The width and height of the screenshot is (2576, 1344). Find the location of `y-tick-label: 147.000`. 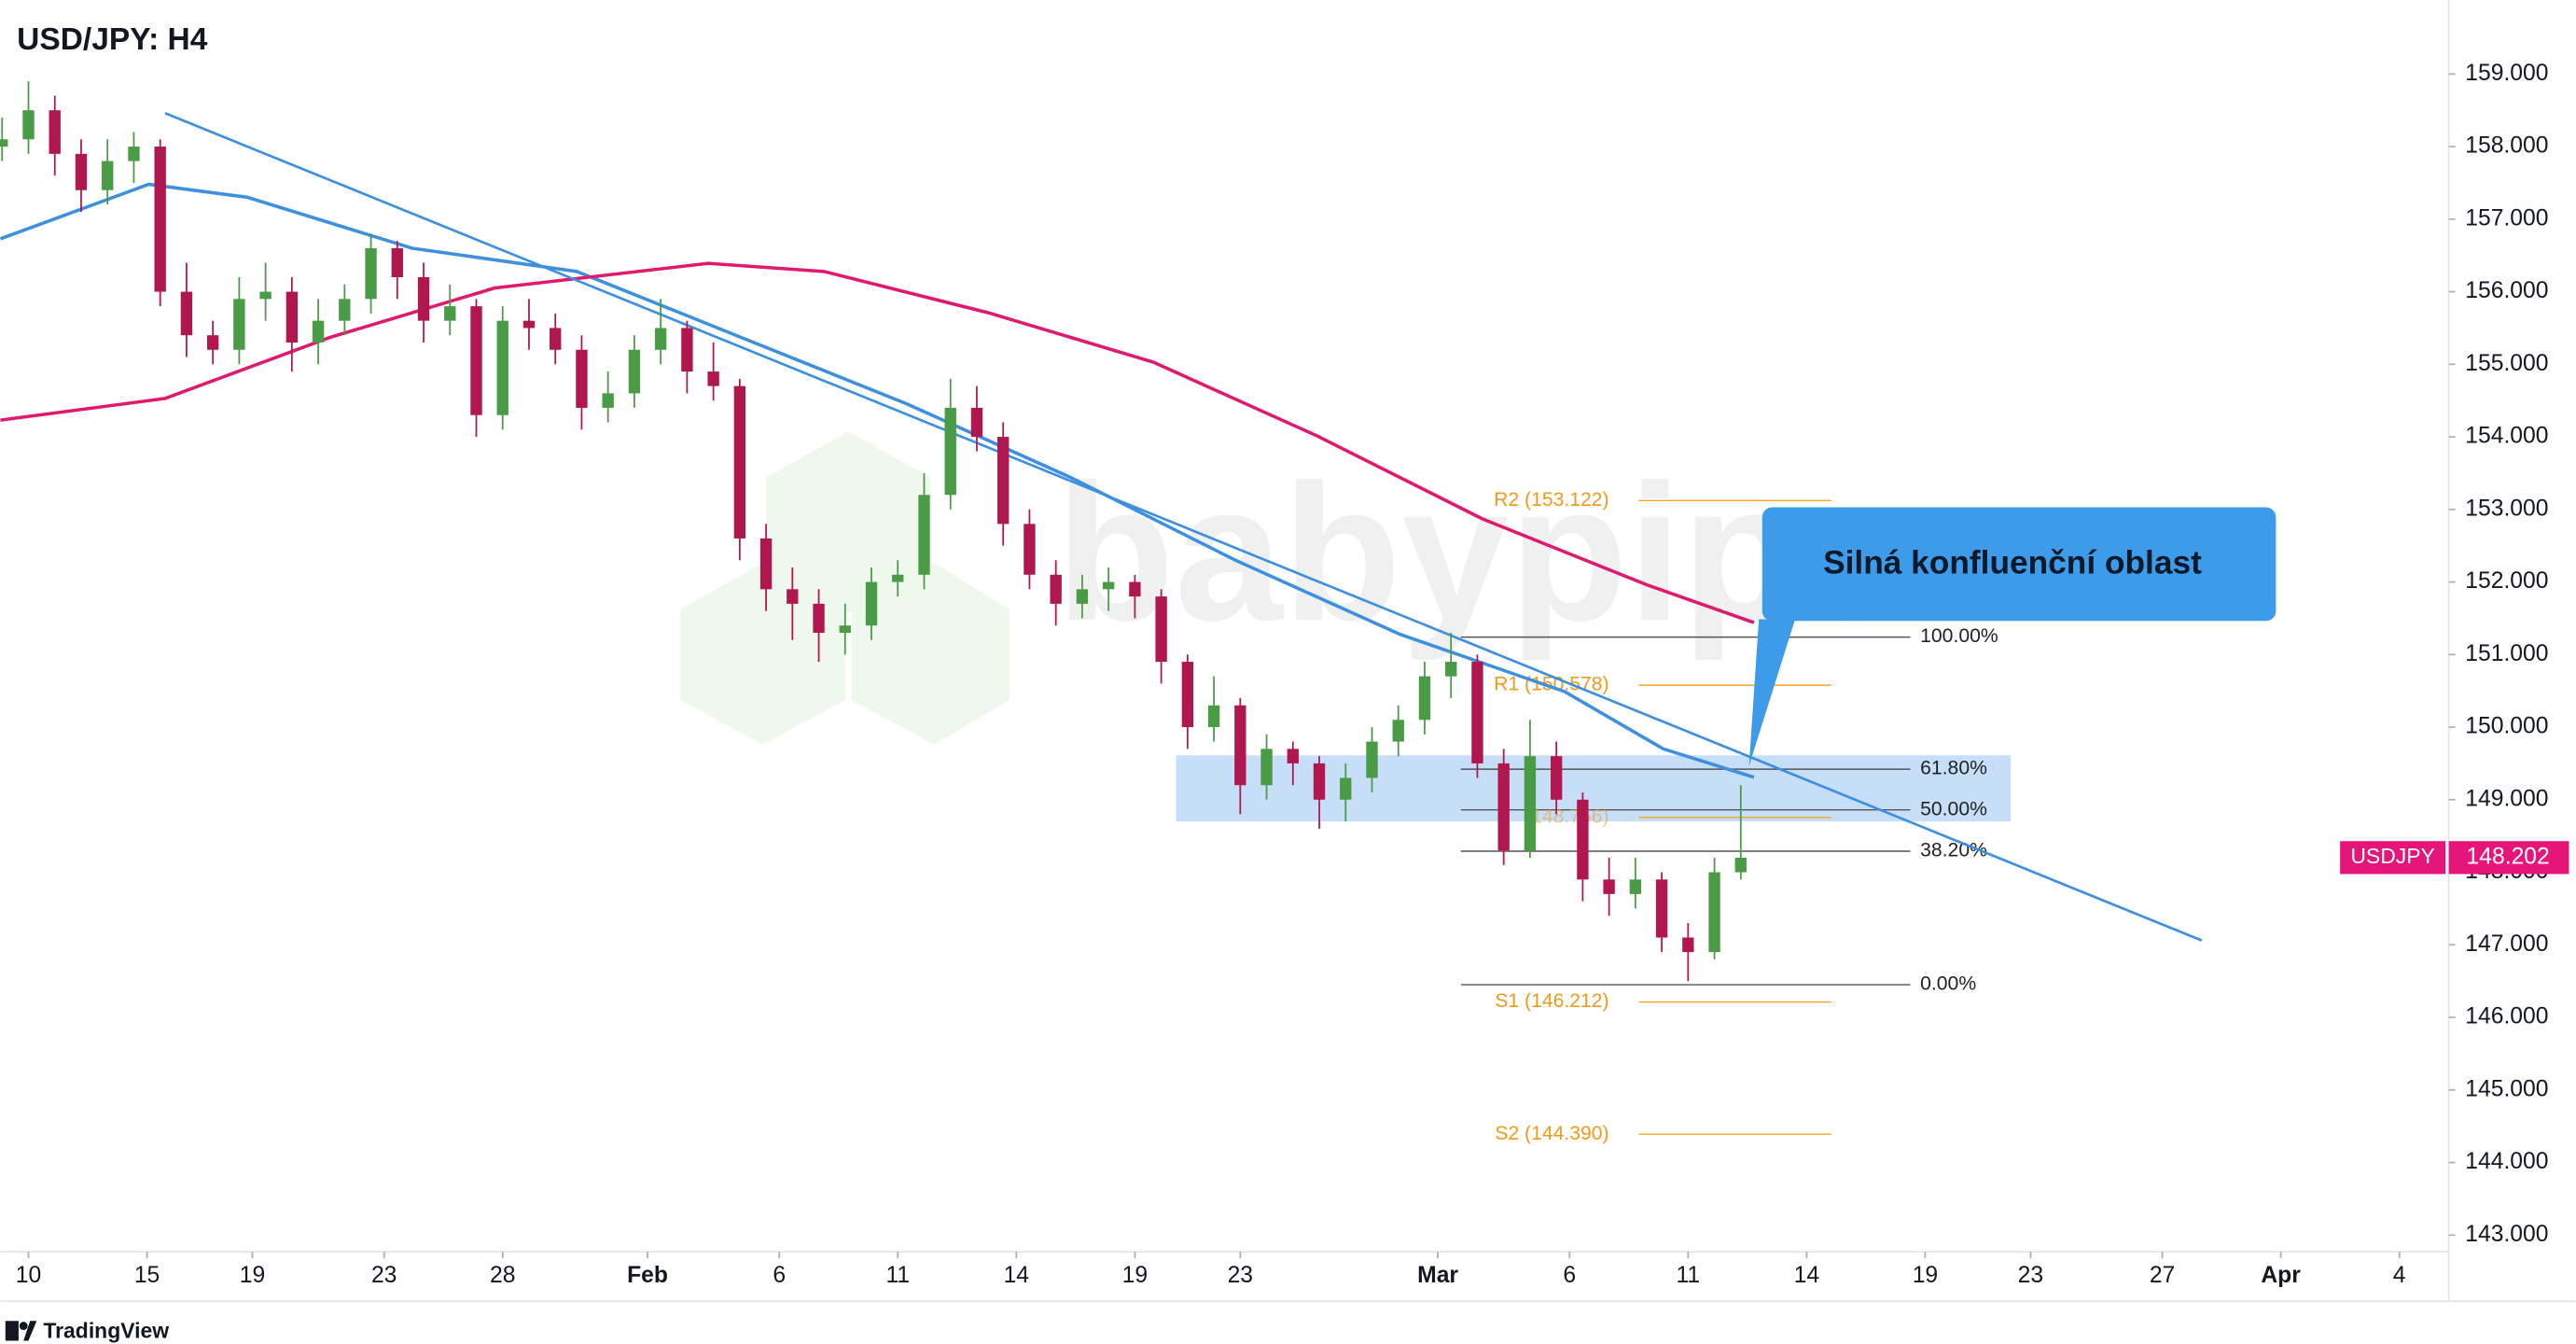

y-tick-label: 147.000 is located at coordinates (2506, 944).